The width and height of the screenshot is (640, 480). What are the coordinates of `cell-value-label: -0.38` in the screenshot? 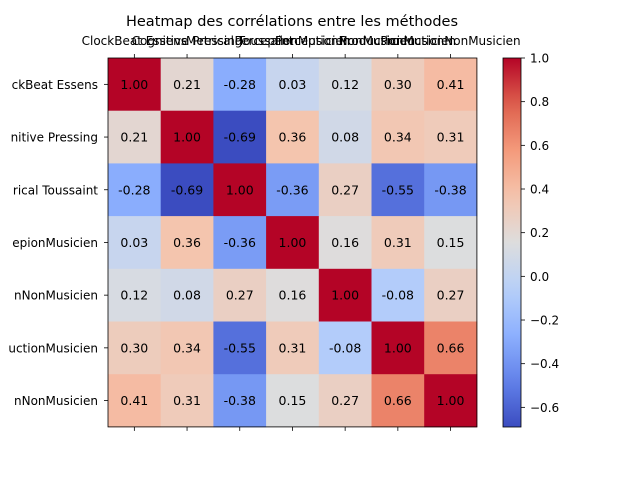 It's located at (240, 400).